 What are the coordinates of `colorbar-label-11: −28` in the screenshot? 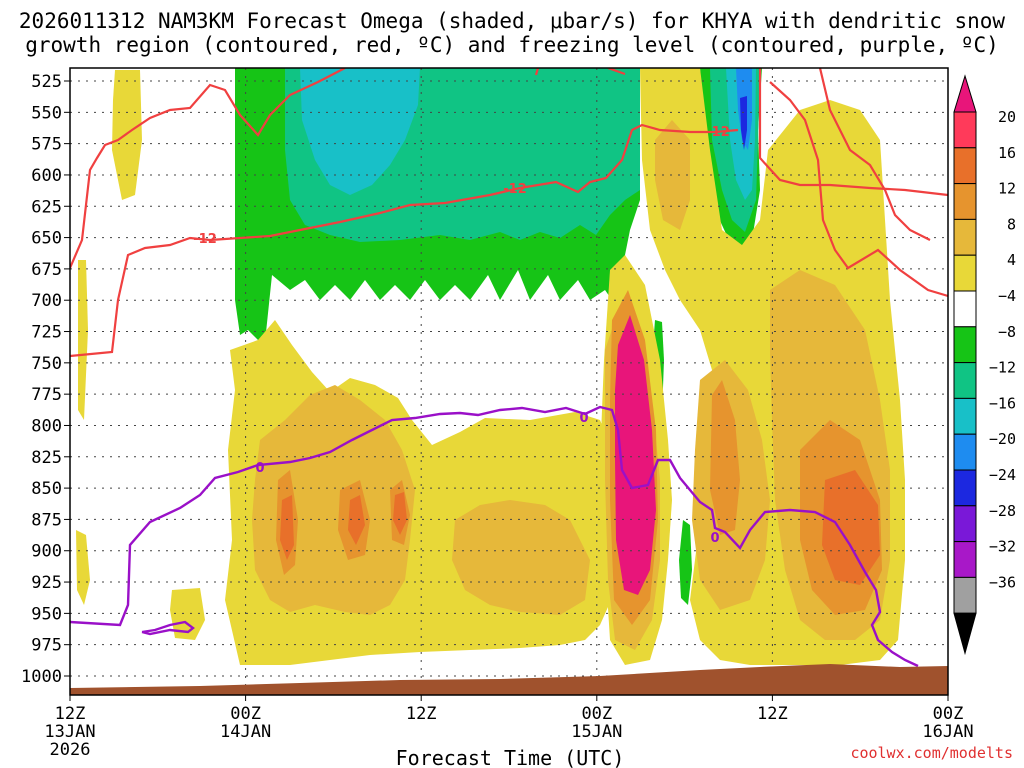 It's located at (1002, 511).